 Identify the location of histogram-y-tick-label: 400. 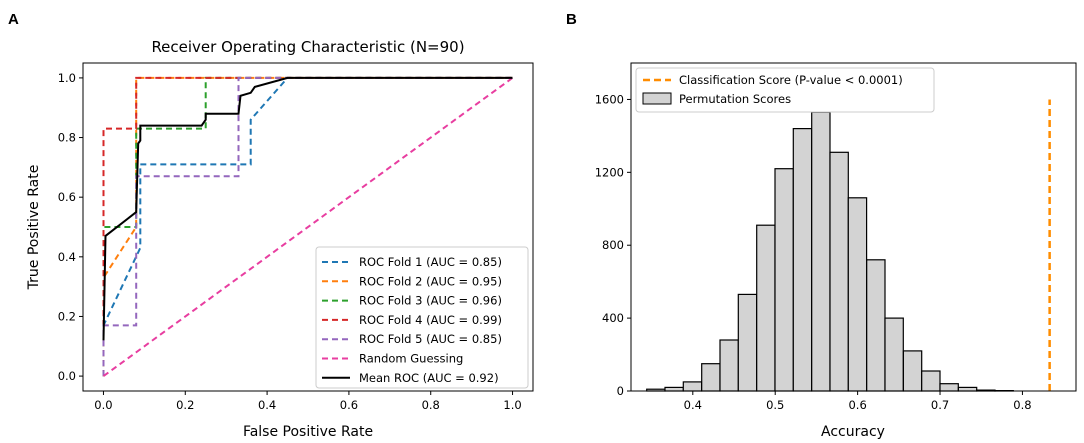
(613, 318).